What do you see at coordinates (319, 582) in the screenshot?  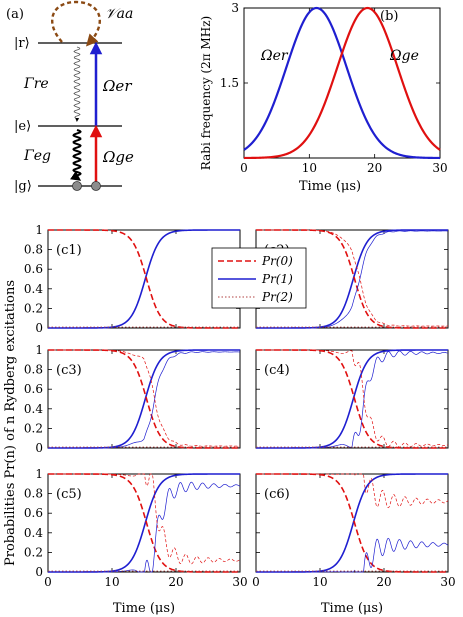 I see `prob-c6-xtick-label: 10` at bounding box center [319, 582].